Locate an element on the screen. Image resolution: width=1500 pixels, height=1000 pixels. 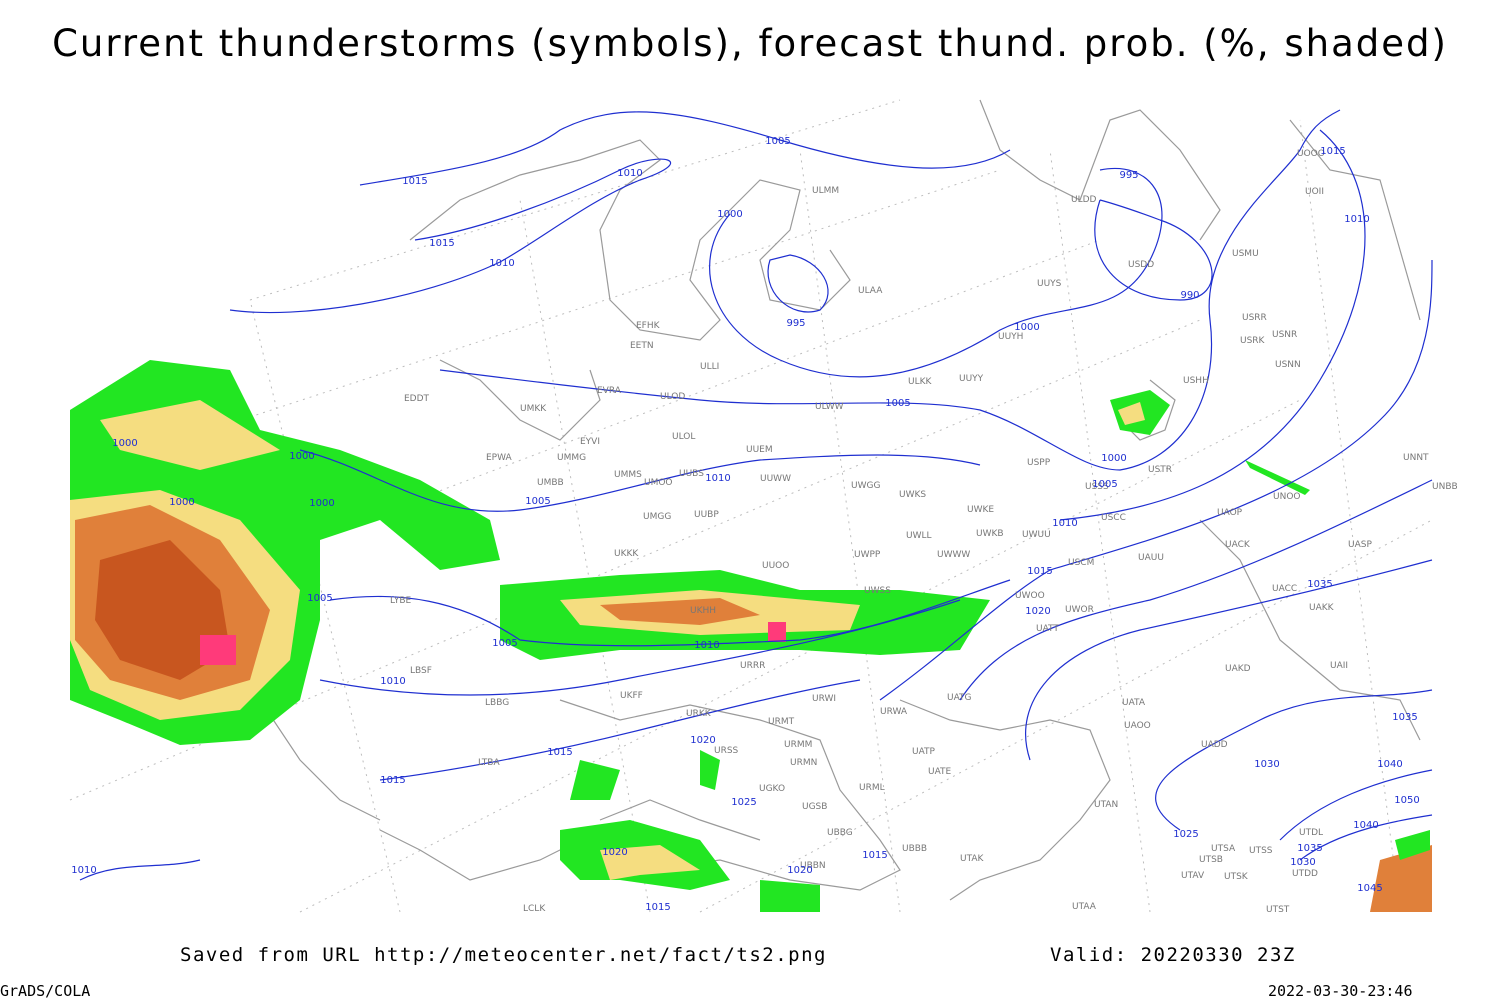
station-label: UBBB is located at coordinates (914, 849).